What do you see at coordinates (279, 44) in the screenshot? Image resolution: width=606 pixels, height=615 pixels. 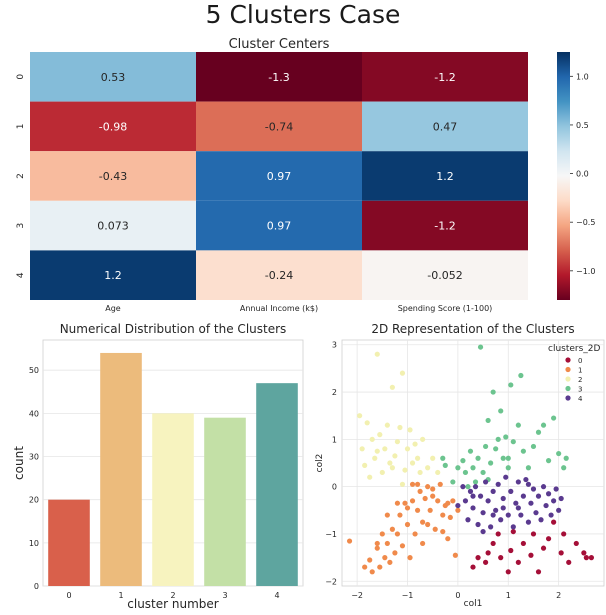 I see `heatmap-title: Cluster Centers` at bounding box center [279, 44].